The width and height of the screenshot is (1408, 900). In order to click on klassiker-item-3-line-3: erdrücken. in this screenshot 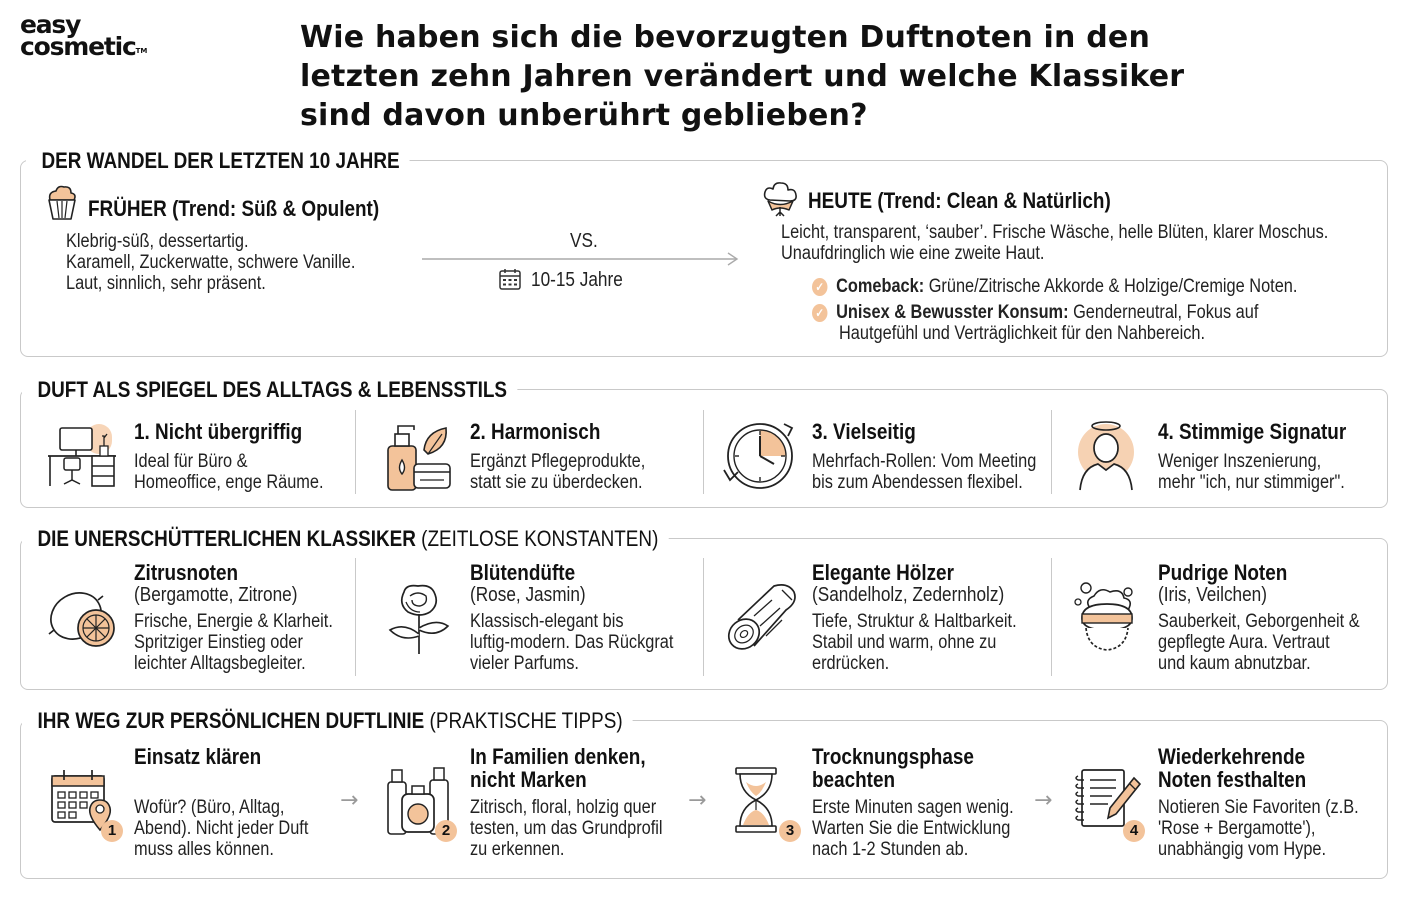, I will do `click(851, 663)`.